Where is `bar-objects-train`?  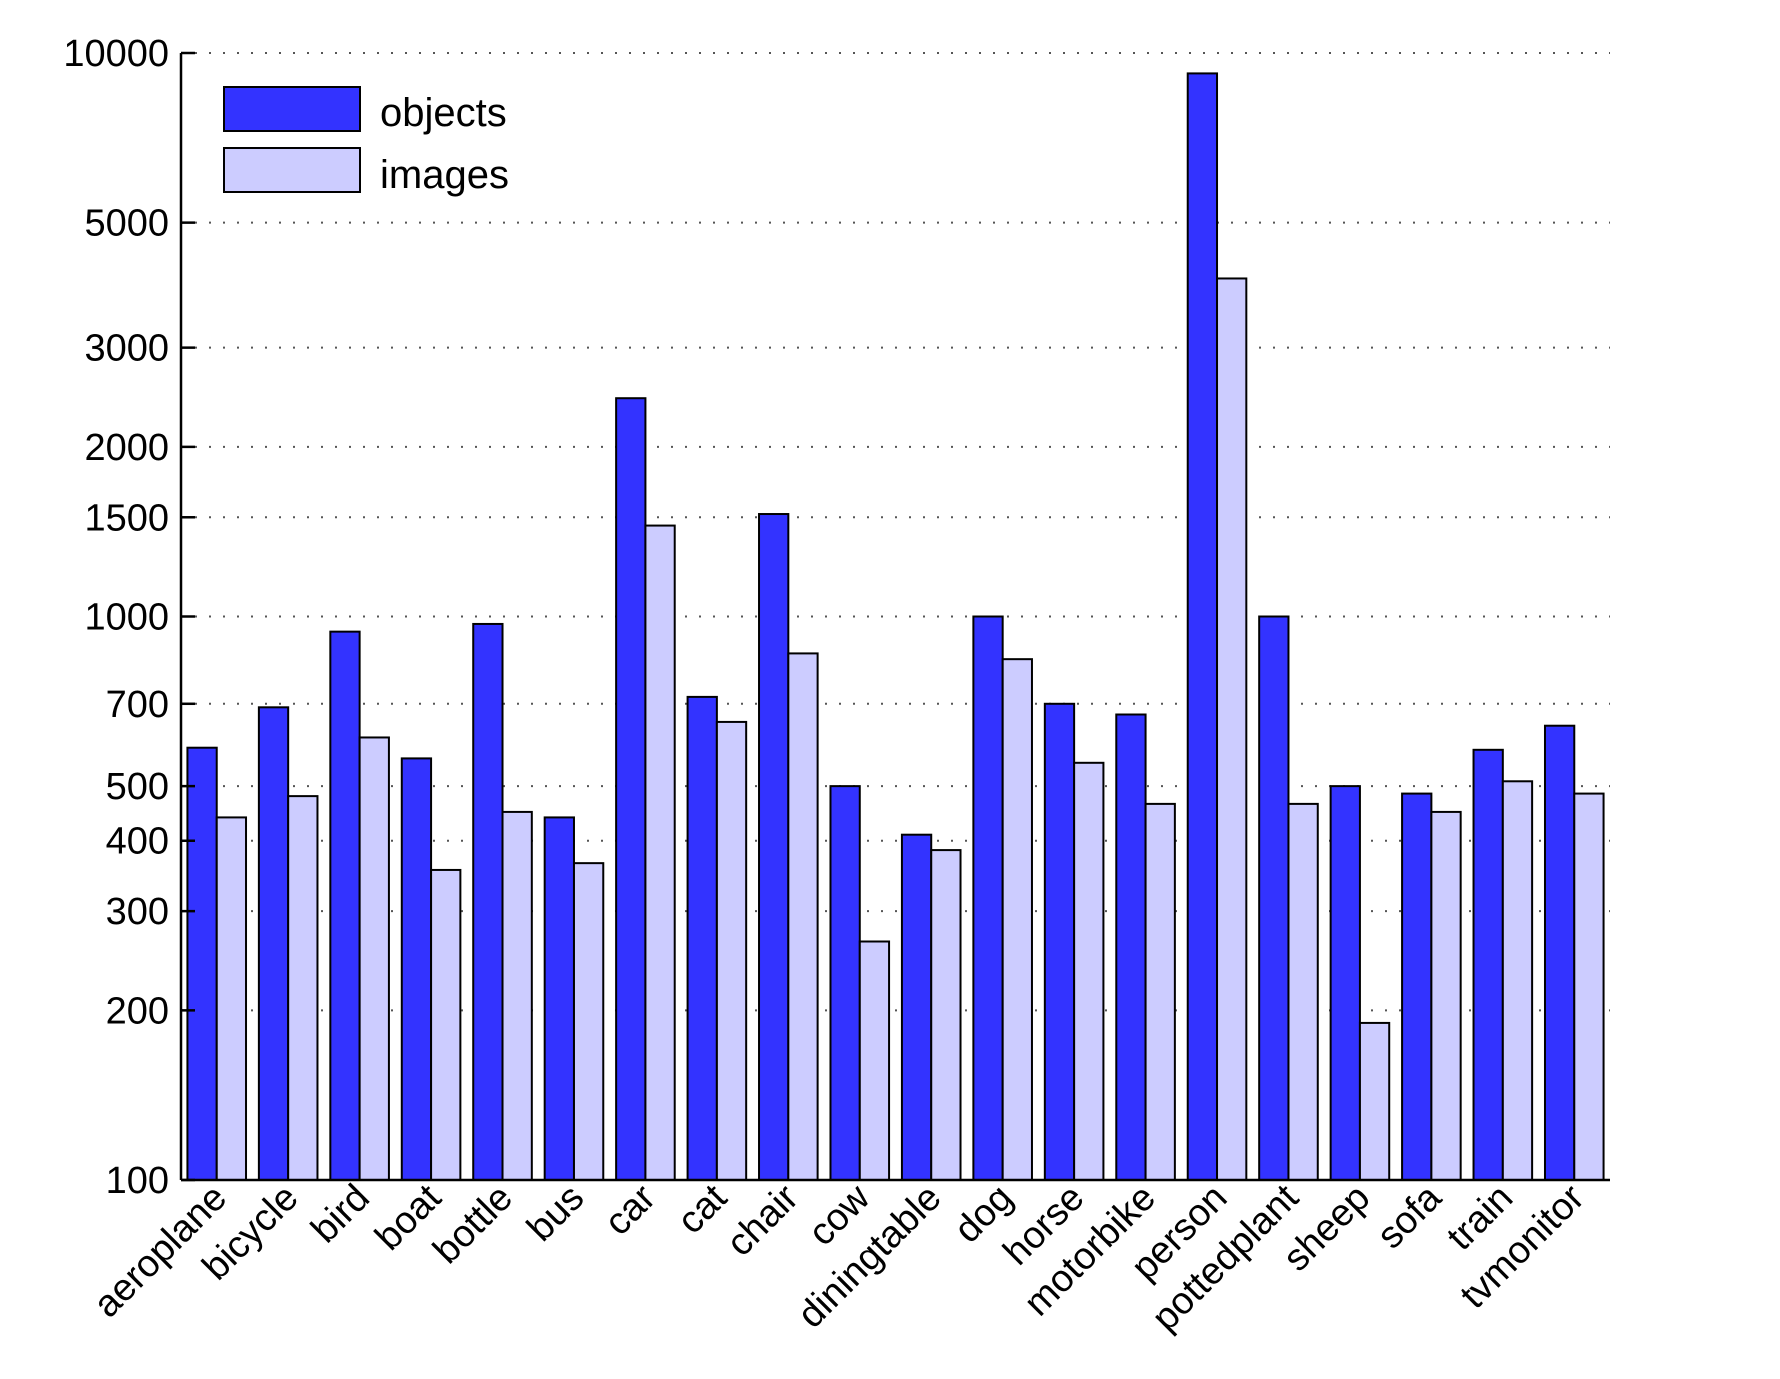 bar-objects-train is located at coordinates (1488, 965).